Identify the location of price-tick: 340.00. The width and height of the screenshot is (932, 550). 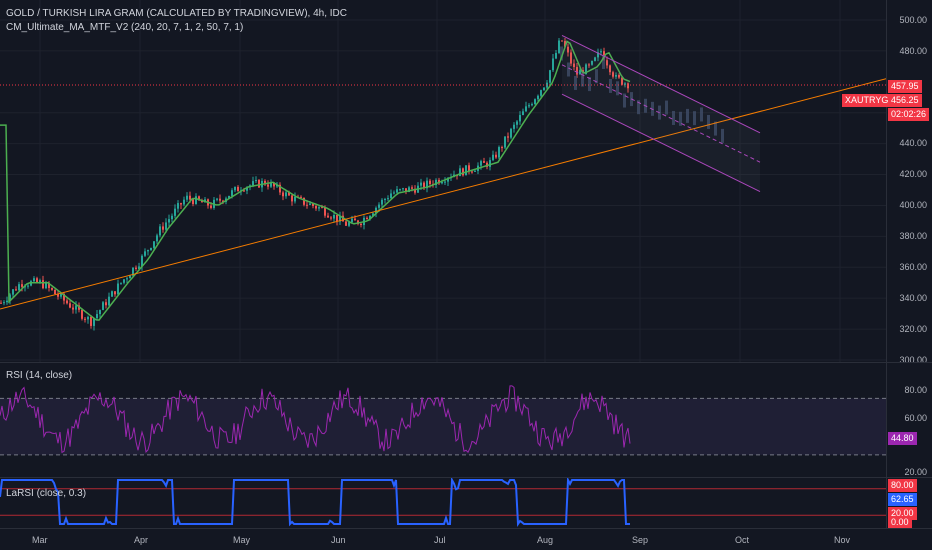
(913, 298).